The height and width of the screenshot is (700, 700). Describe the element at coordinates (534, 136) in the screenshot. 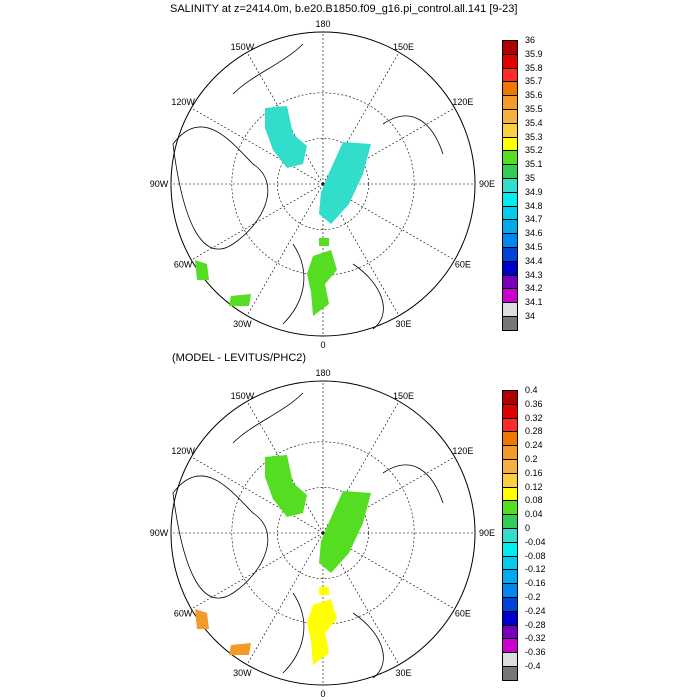

I see `colorbar-label: 35.3` at that location.